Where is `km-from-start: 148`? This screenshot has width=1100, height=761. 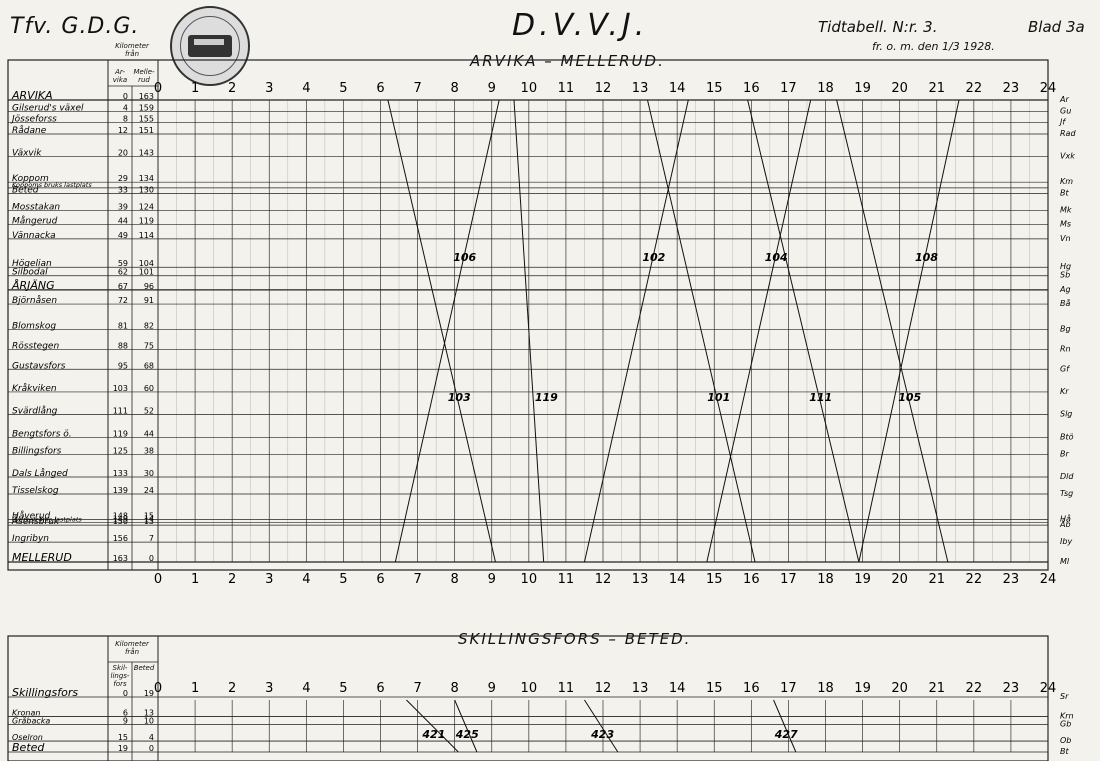
km-from-start: 148 is located at coordinates (120, 515).